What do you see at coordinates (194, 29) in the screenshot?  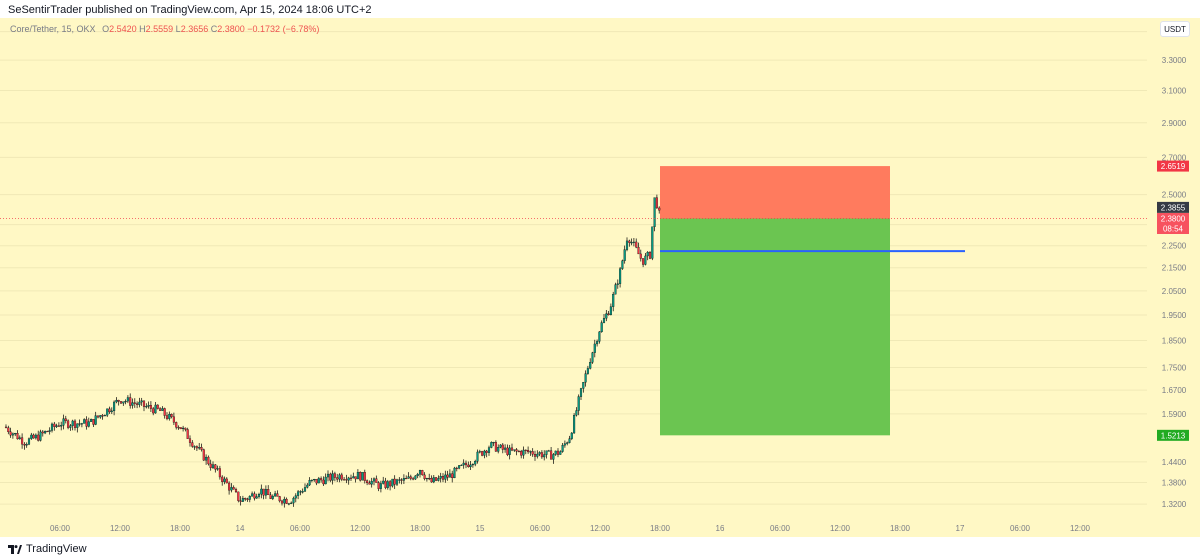 I see `low-value: 2.3656` at bounding box center [194, 29].